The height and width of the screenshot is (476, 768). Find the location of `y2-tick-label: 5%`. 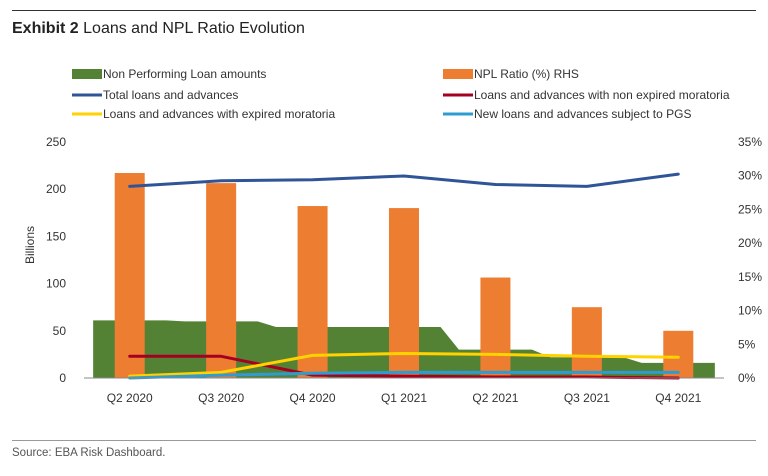

y2-tick-label: 5% is located at coordinates (747, 344).